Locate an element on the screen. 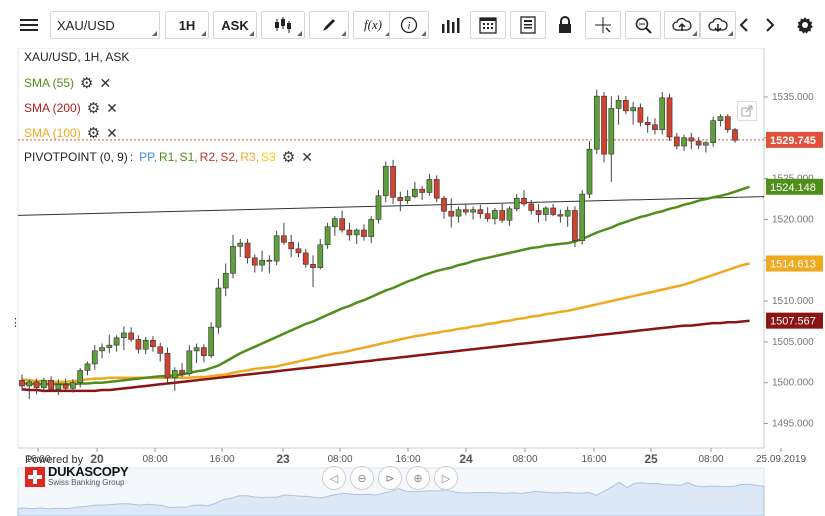  function-icon: f(x) is located at coordinates (373, 24).